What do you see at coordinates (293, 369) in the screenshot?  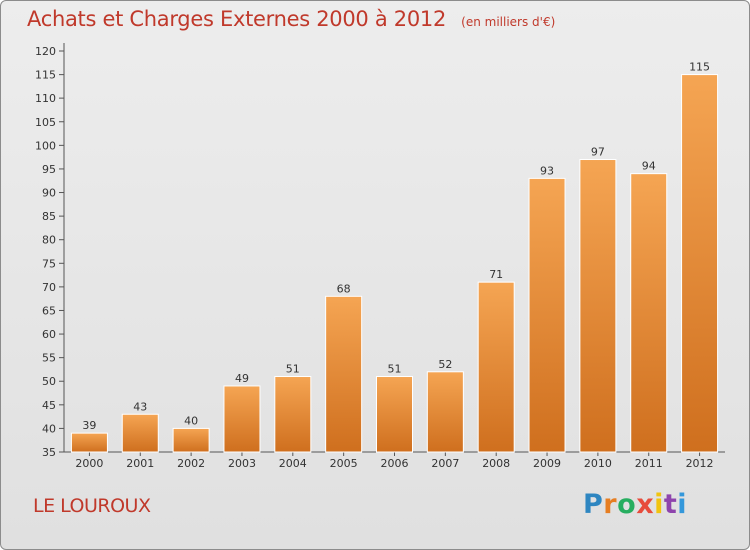 I see `data-label-2004: 51` at bounding box center [293, 369].